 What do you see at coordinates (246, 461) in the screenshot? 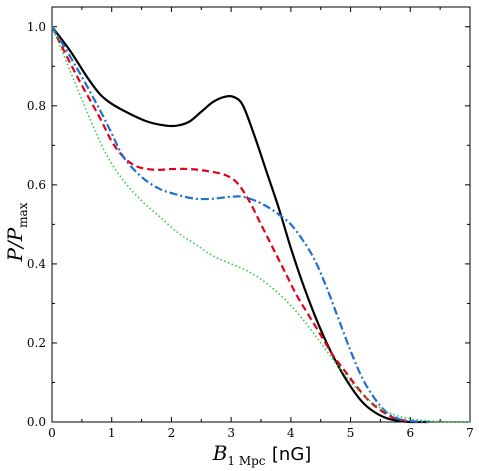
I see `x-axis-subscript: 1 Mpc` at bounding box center [246, 461].